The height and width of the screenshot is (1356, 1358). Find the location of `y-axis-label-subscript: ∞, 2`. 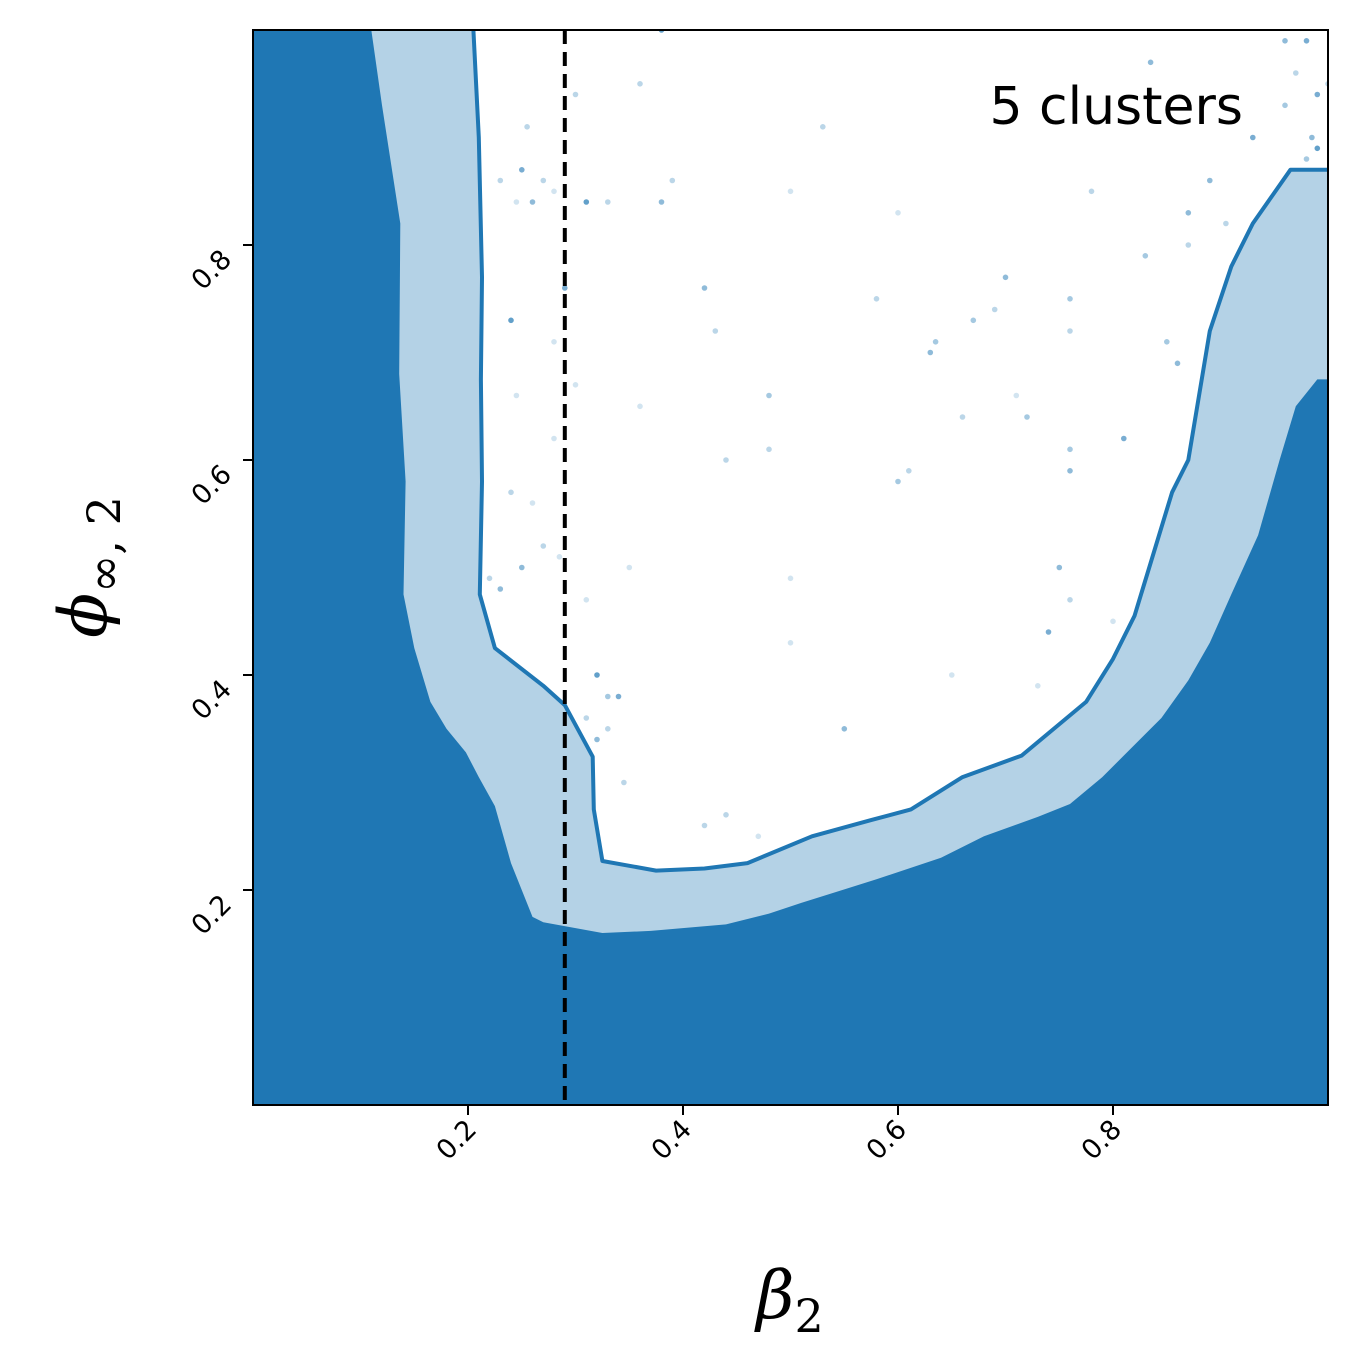

y-axis-label-subscript: ∞, 2 is located at coordinates (104, 544).